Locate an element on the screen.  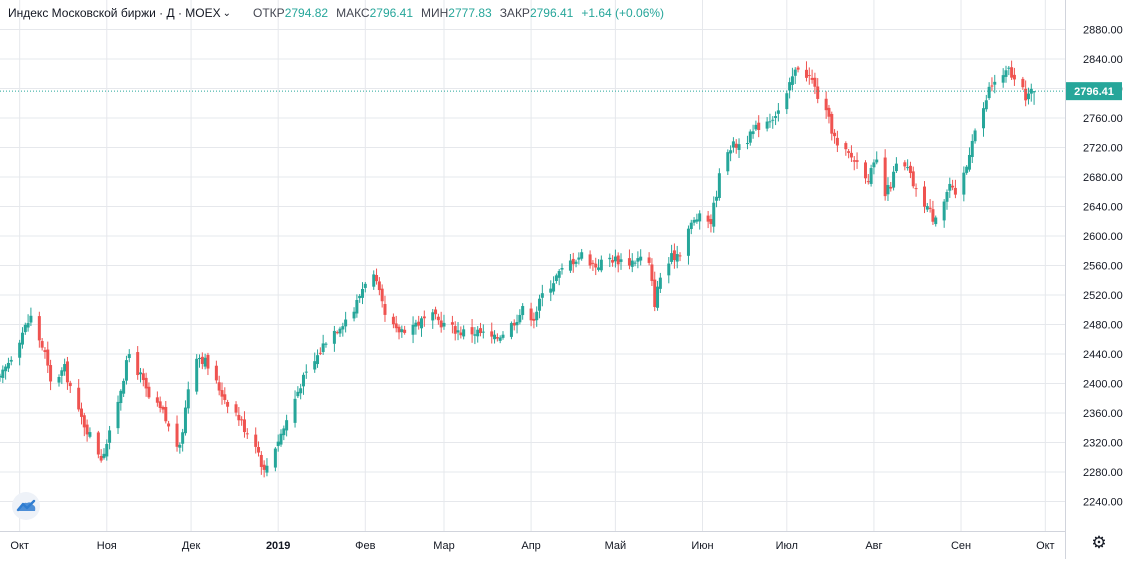
x-tick-label: Окт is located at coordinates (19, 546).